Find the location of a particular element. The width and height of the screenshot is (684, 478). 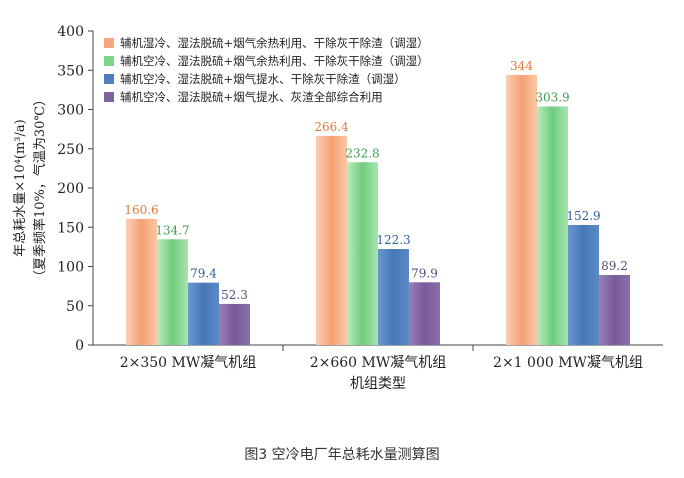

bar-value-label: 134.7 is located at coordinates (172, 230).